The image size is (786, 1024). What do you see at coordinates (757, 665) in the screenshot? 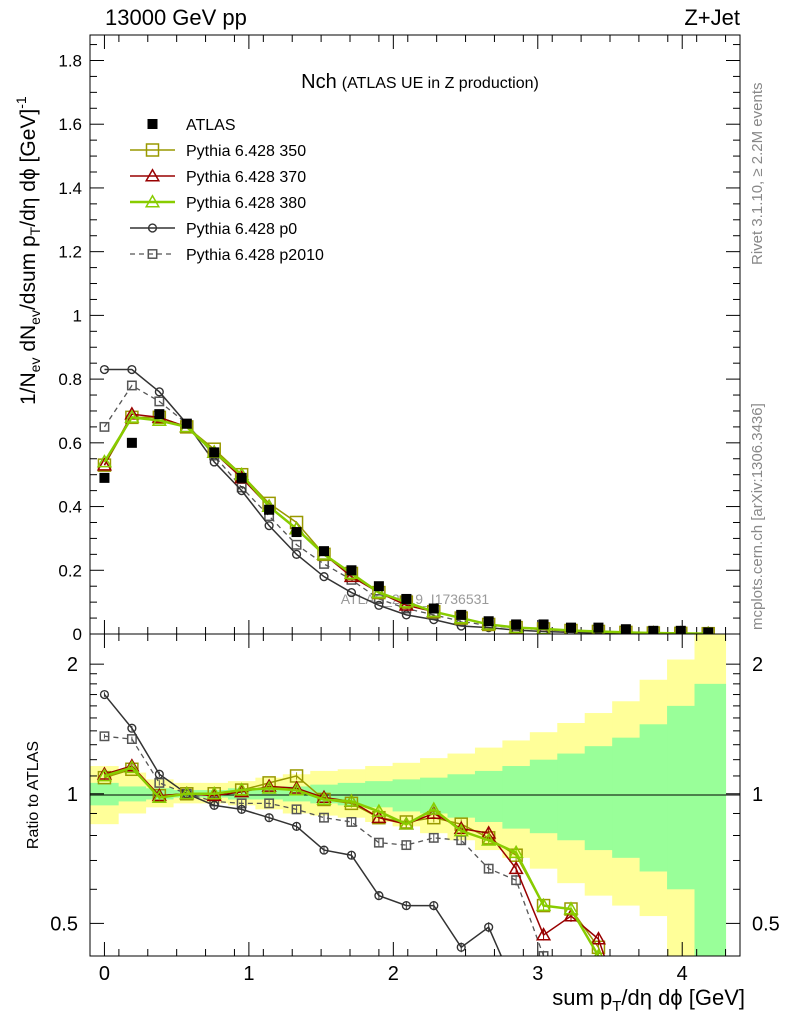
I see `ratio-ytick-label-right: 2` at bounding box center [757, 665].